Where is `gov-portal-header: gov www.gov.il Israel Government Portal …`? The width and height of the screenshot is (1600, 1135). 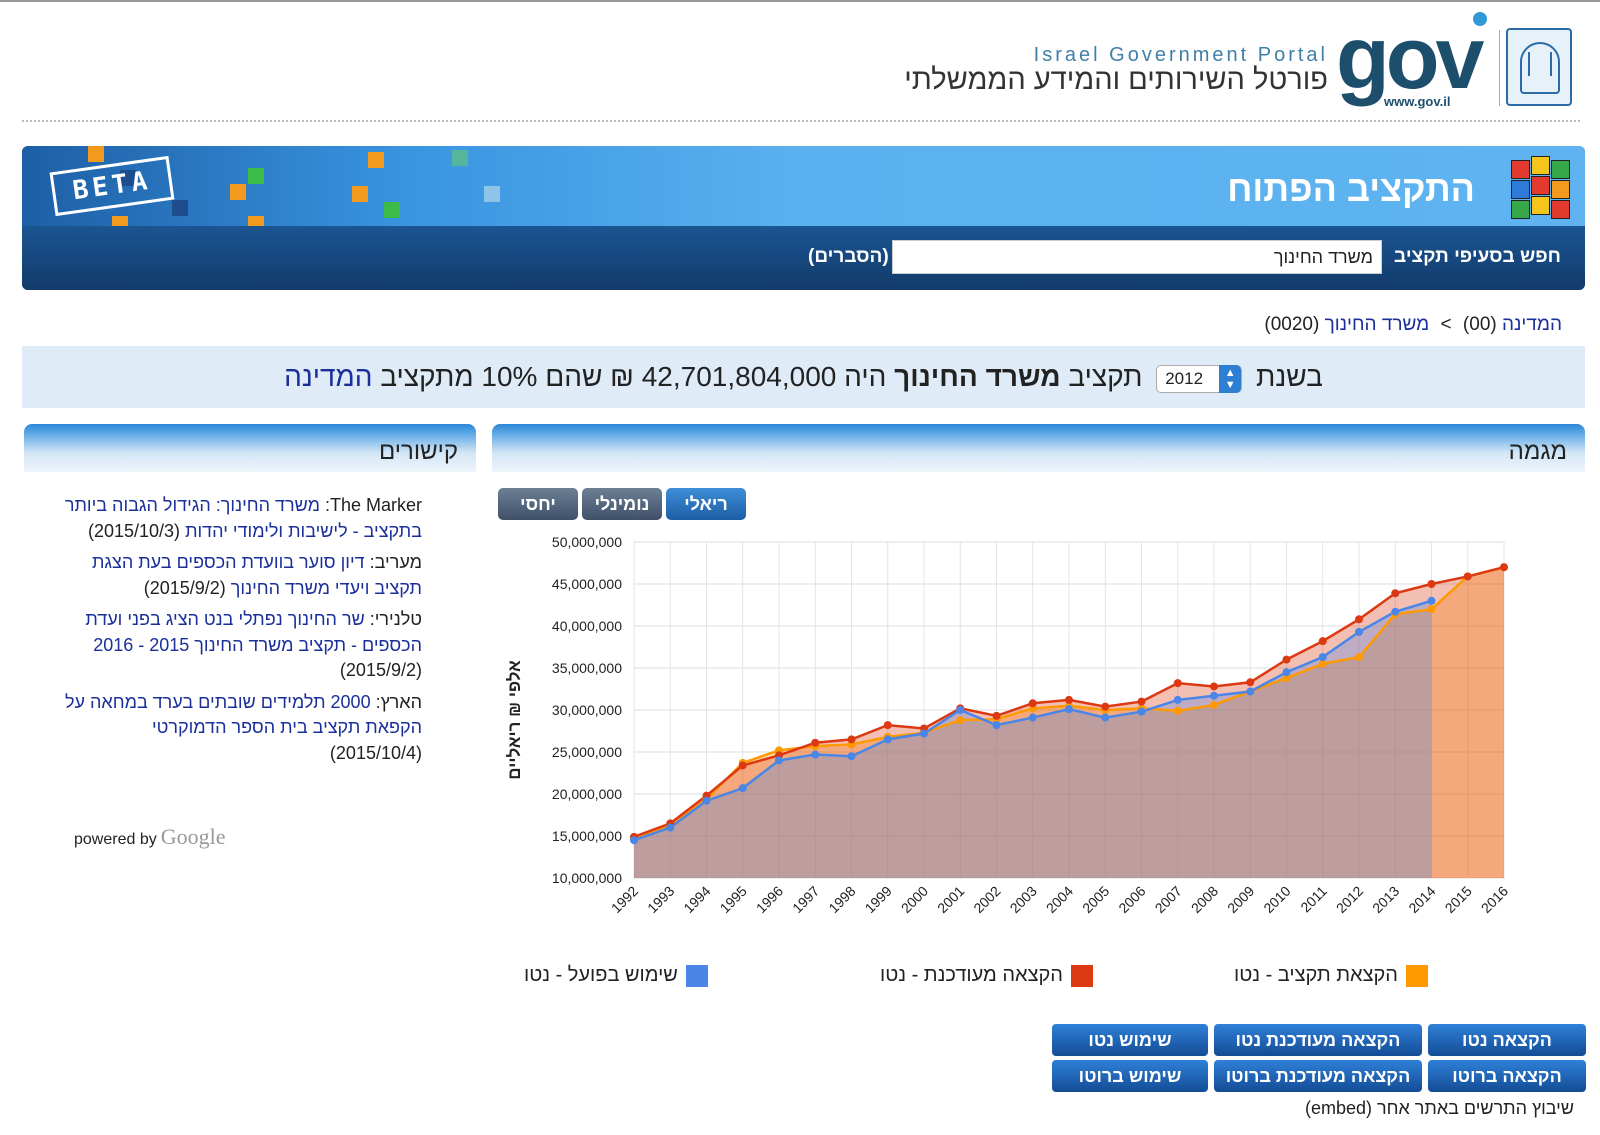
gov-portal-header: gov www.gov.il Israel Government Portal … is located at coordinates (800, 62).